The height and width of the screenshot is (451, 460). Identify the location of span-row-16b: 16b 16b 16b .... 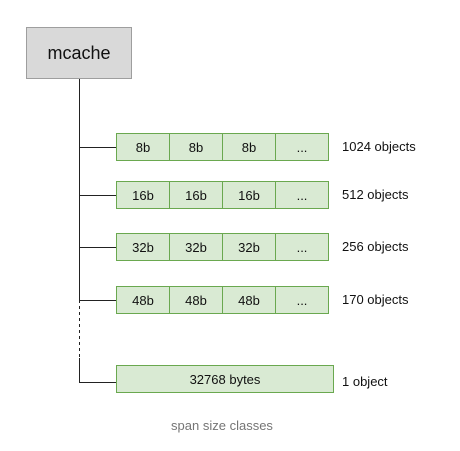
(222, 195).